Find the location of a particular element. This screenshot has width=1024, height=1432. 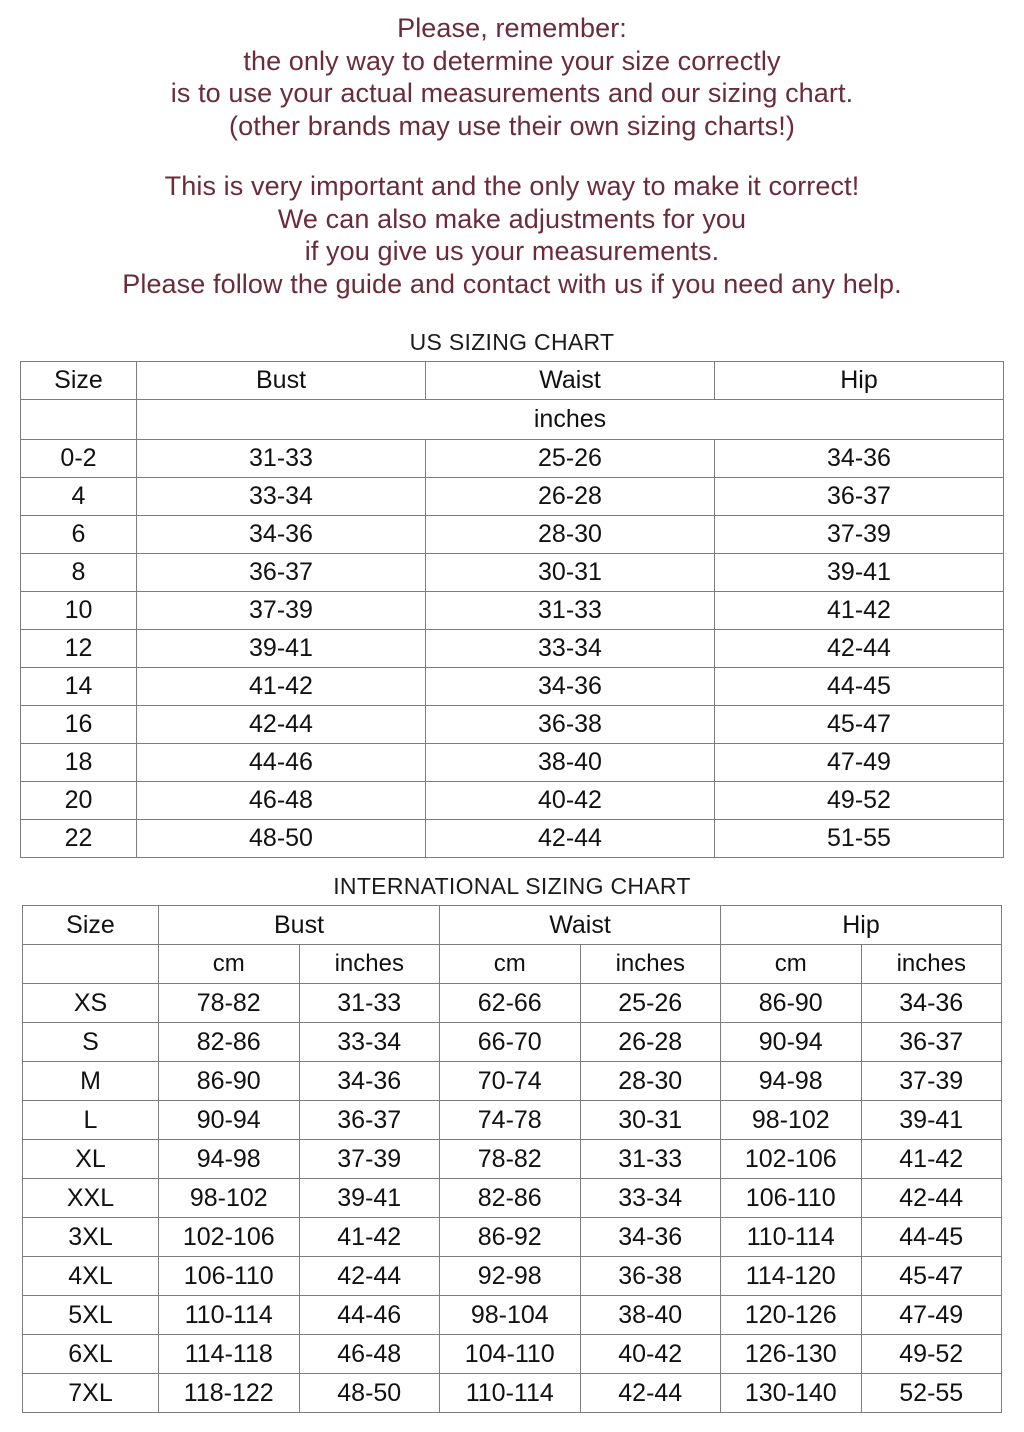

cell-bust-cm: 102-106 is located at coordinates (229, 1237).